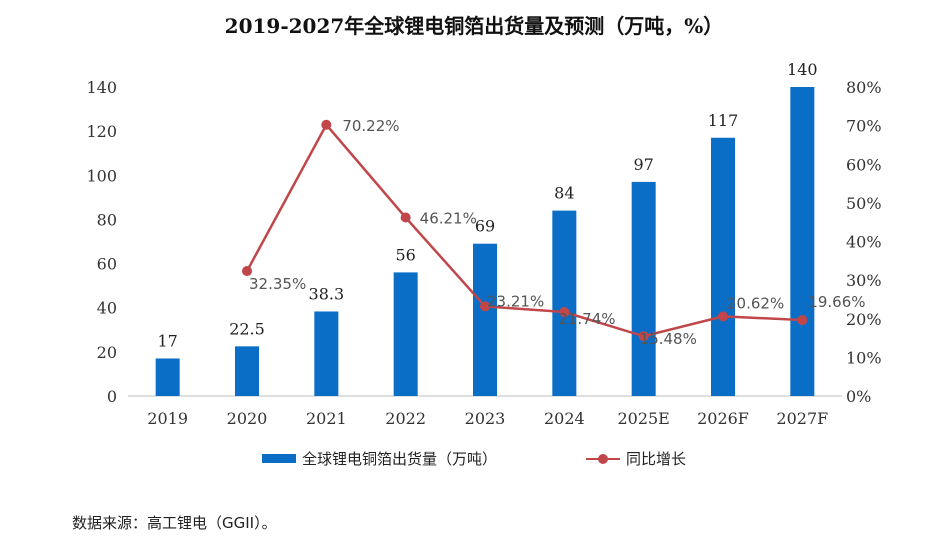  Describe the element at coordinates (864, 164) in the screenshot. I see `right-axis-tick: 60%` at that location.